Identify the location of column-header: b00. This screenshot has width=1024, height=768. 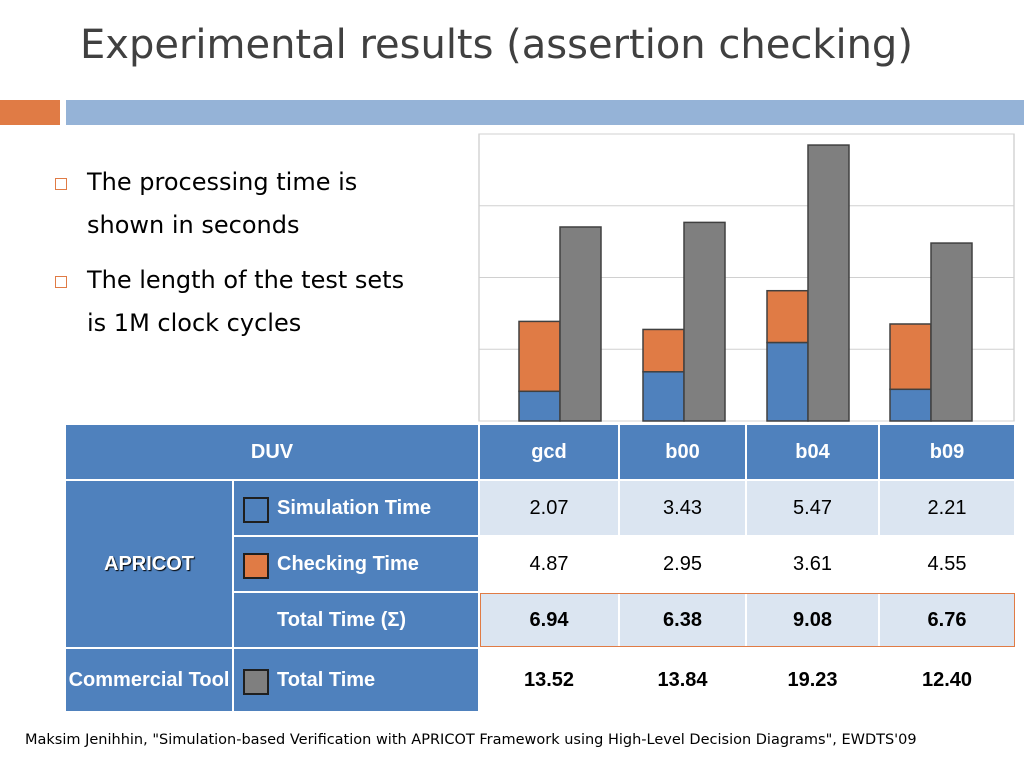
(682, 452).